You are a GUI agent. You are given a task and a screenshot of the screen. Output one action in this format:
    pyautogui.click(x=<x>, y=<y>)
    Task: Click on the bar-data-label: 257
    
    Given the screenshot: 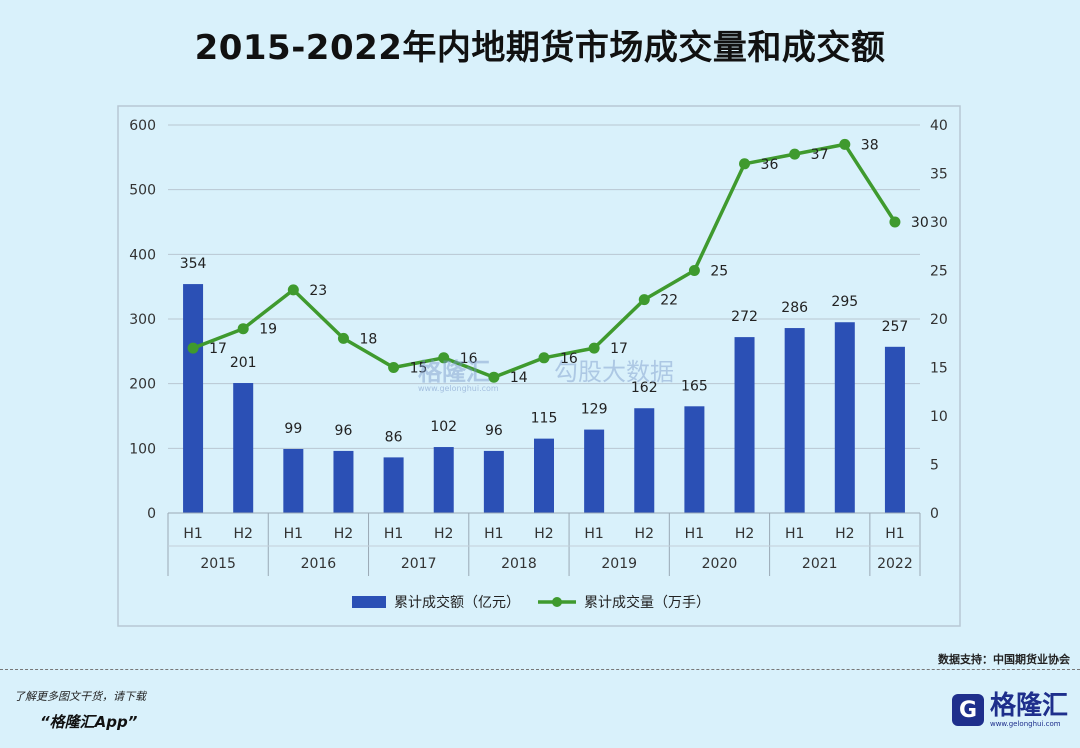 What is the action you would take?
    pyautogui.click(x=895, y=327)
    